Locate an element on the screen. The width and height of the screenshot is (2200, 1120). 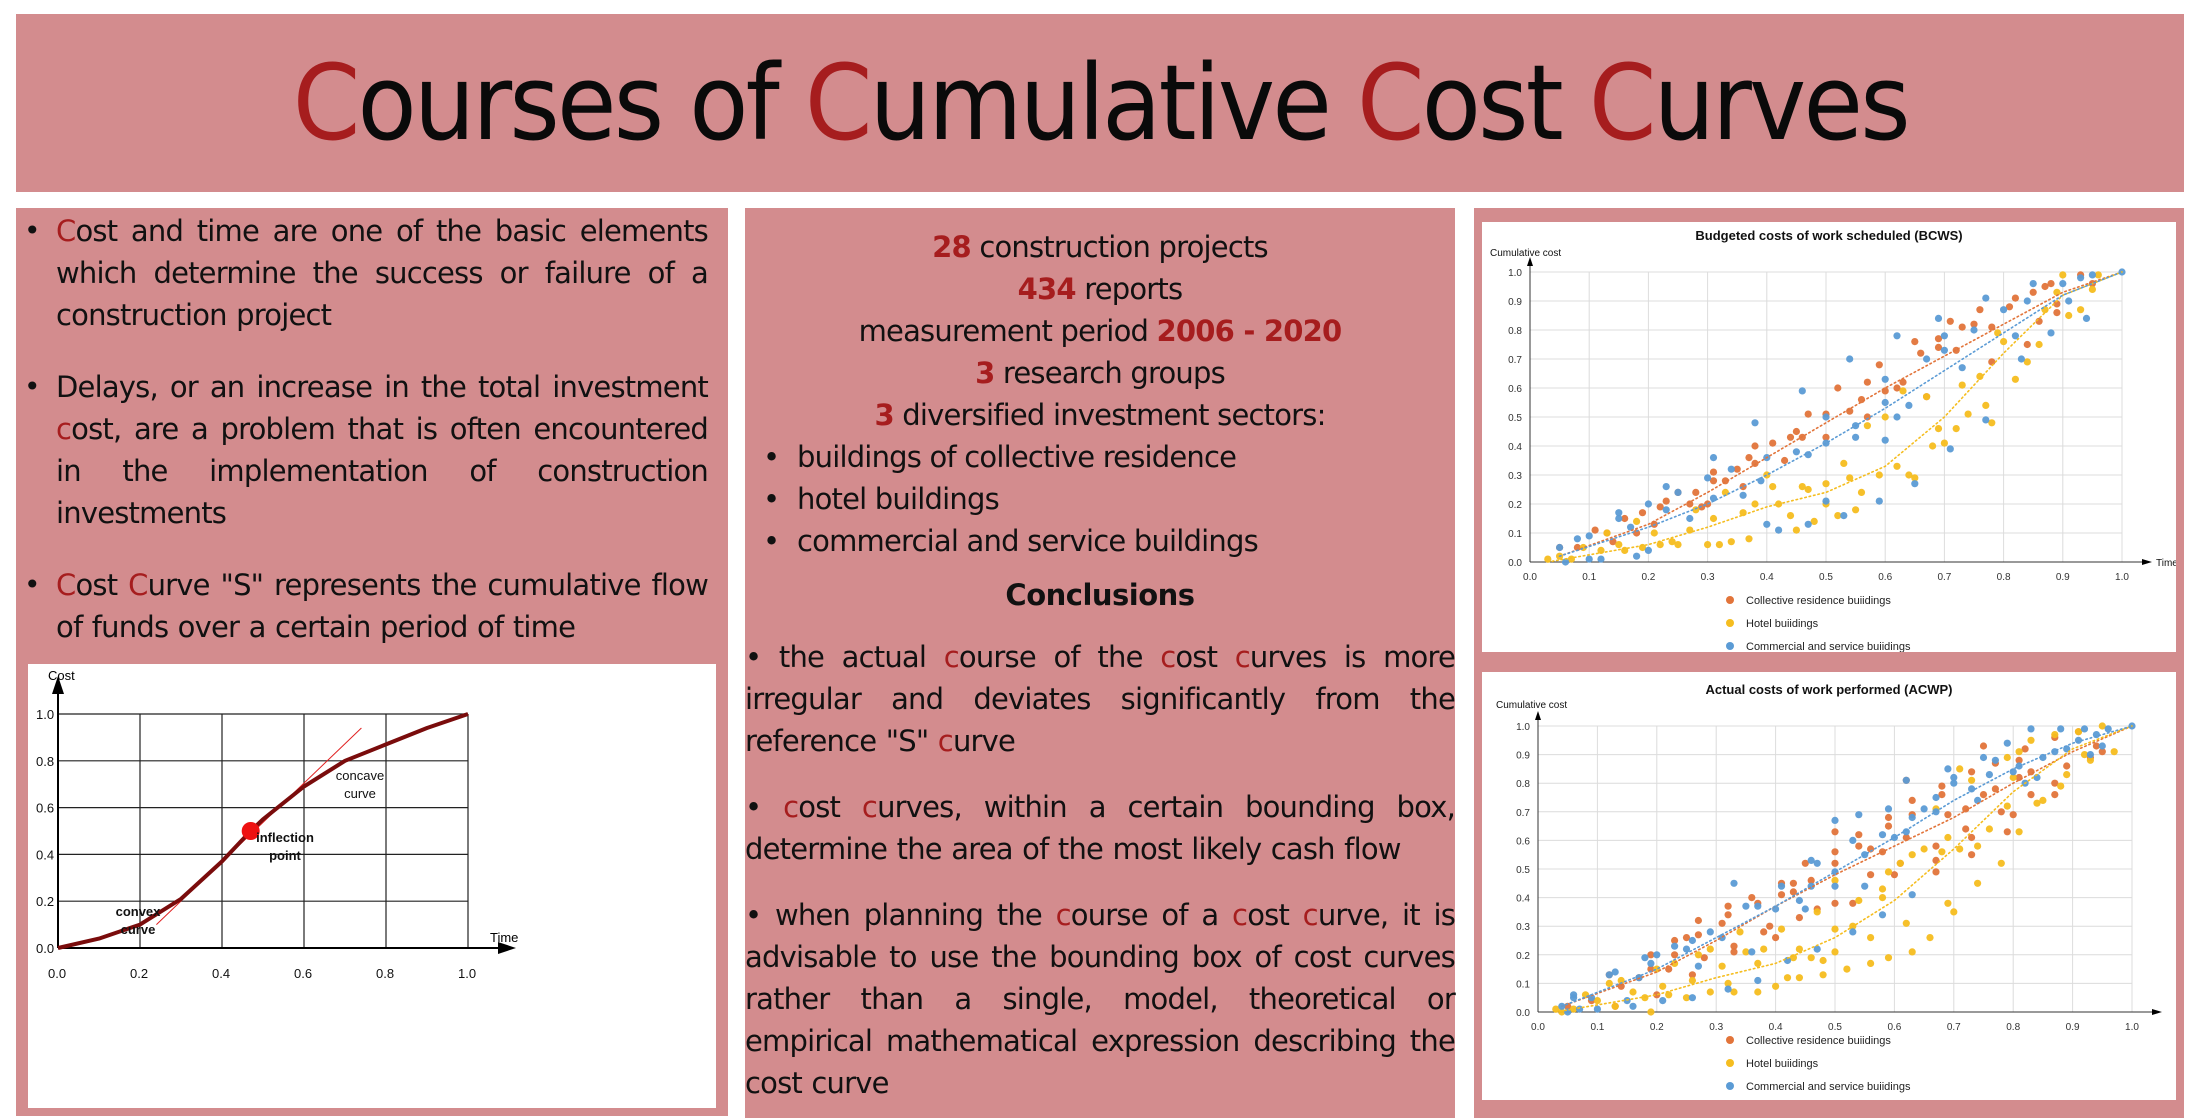
title-initial: C is located at coordinates (838, 103).